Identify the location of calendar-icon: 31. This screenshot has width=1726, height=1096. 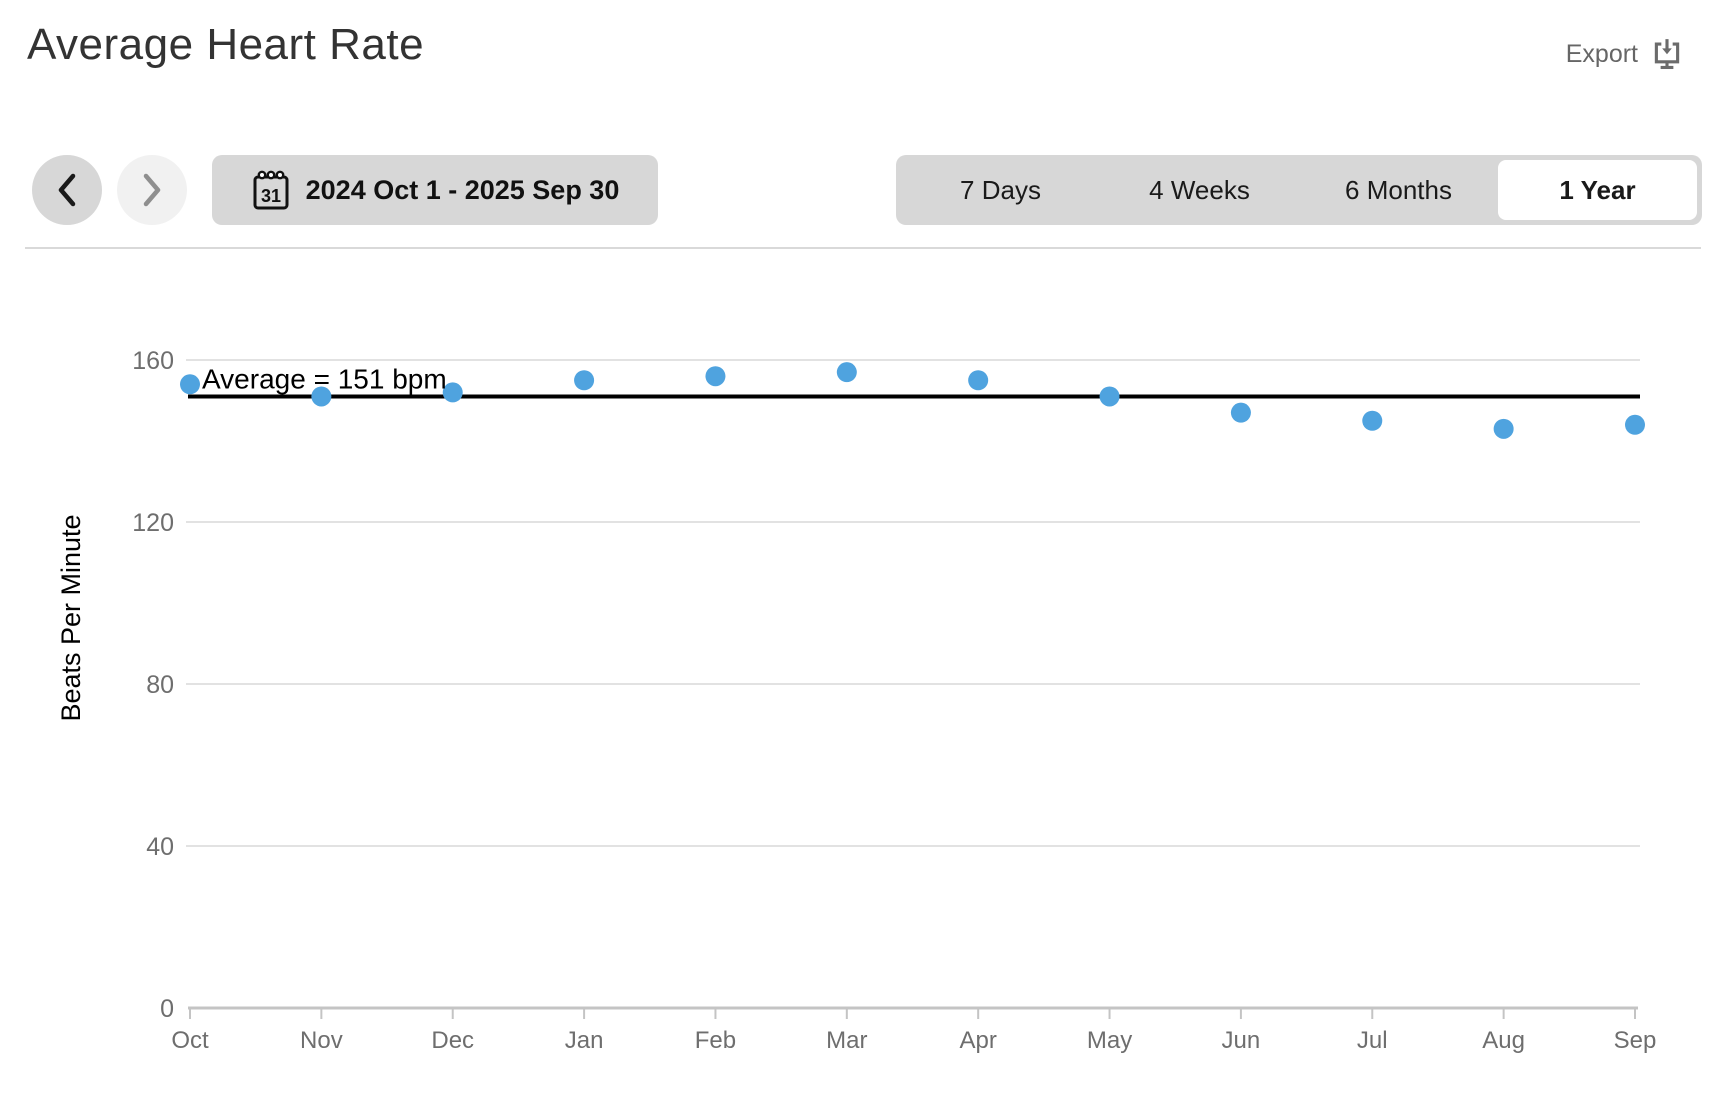
(271, 190).